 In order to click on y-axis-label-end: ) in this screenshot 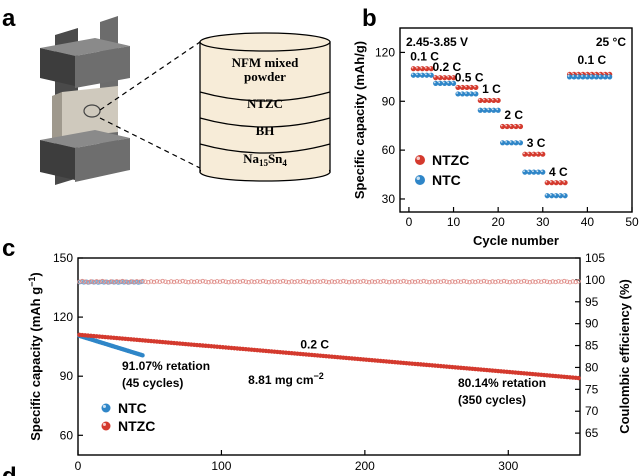, I will do `click(35, 274)`.